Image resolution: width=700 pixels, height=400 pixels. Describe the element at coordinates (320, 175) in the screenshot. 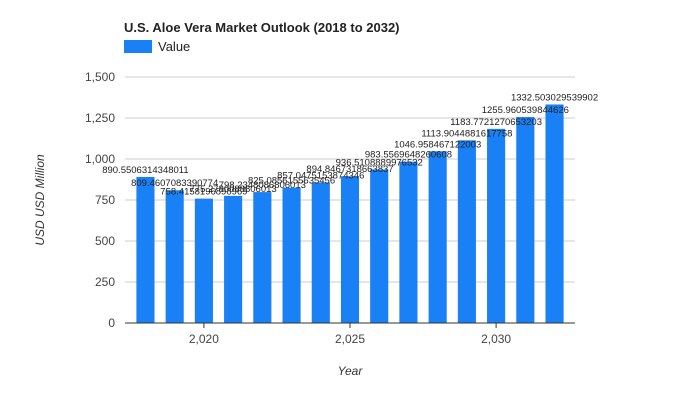

I see `data-label: 857.0475153874346` at that location.